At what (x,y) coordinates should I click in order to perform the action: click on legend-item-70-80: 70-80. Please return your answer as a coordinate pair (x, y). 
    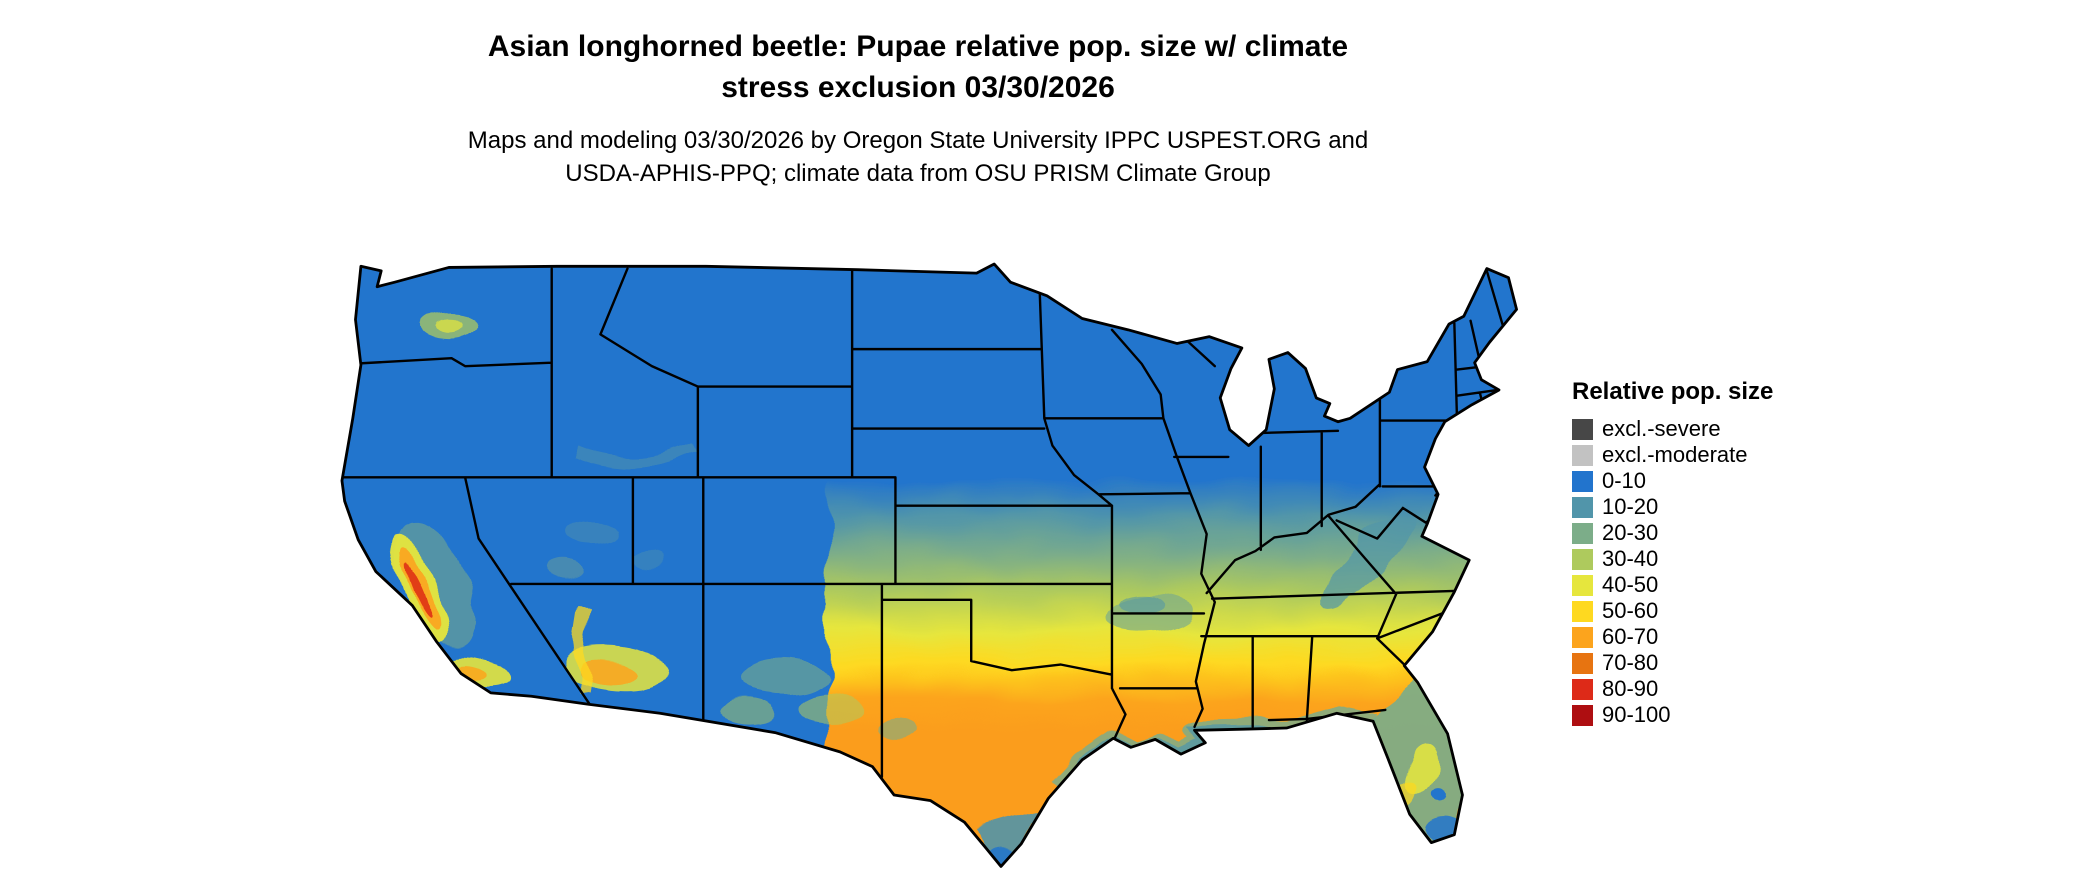
    Looking at the image, I should click on (1672, 663).